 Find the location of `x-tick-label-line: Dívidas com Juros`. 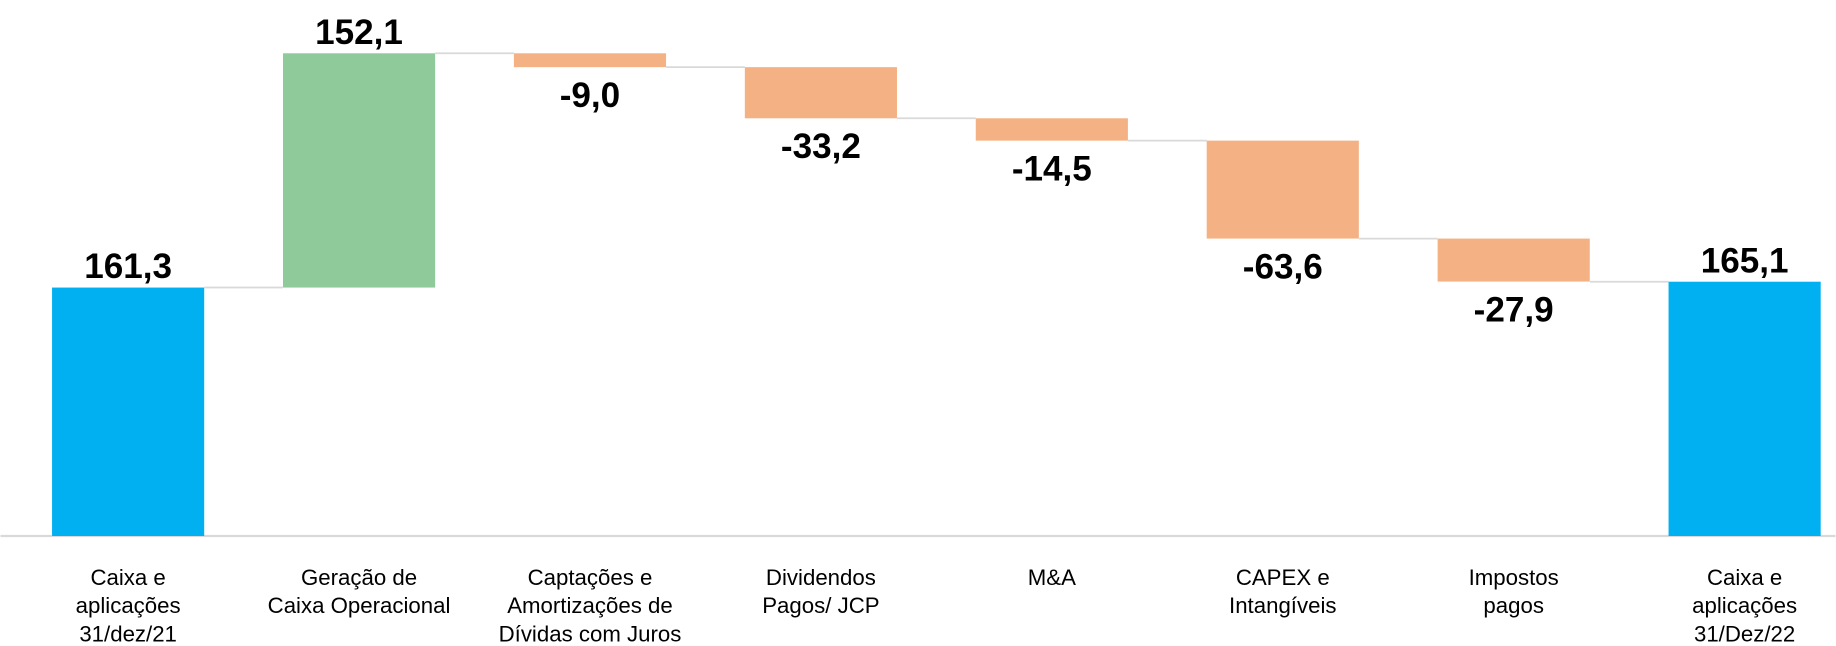

x-tick-label-line: Dívidas com Juros is located at coordinates (590, 633).